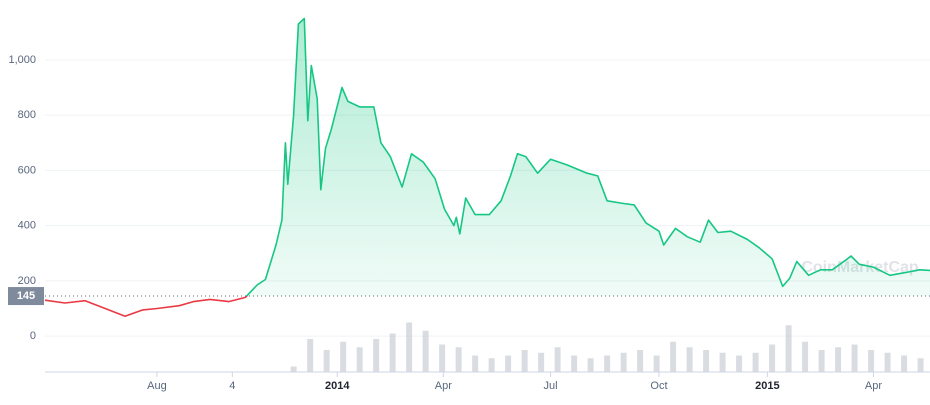 This screenshot has height=405, width=930. I want to click on baseline-label-box, so click(26, 296).